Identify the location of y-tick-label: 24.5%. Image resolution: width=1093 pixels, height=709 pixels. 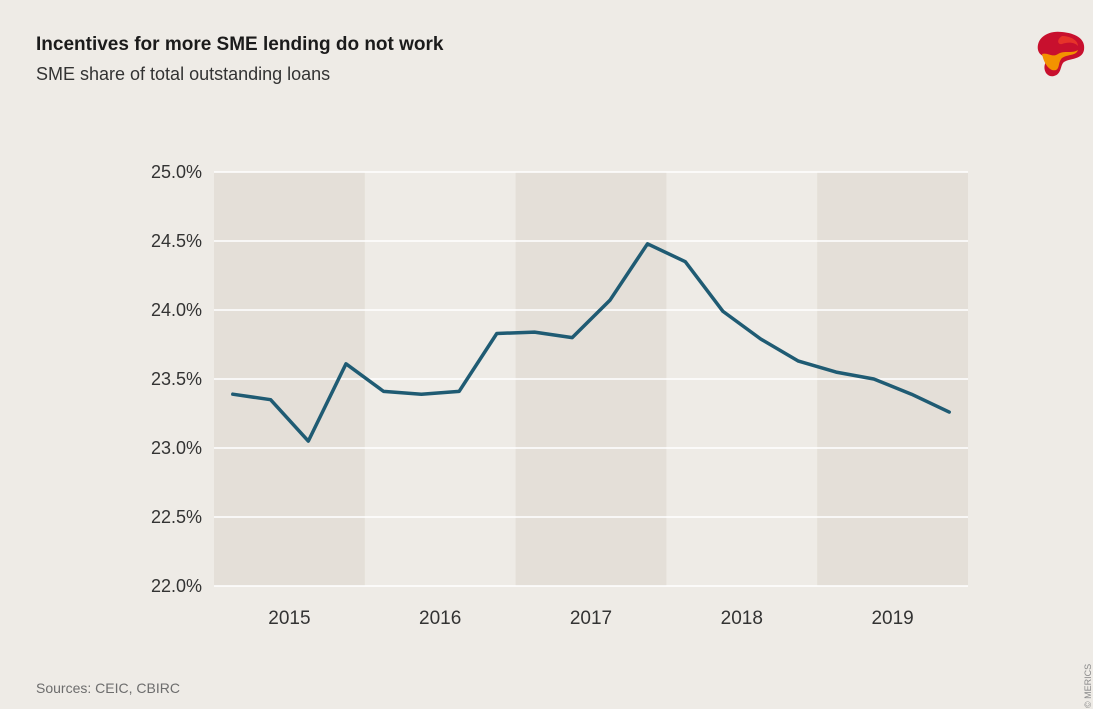
(176, 241).